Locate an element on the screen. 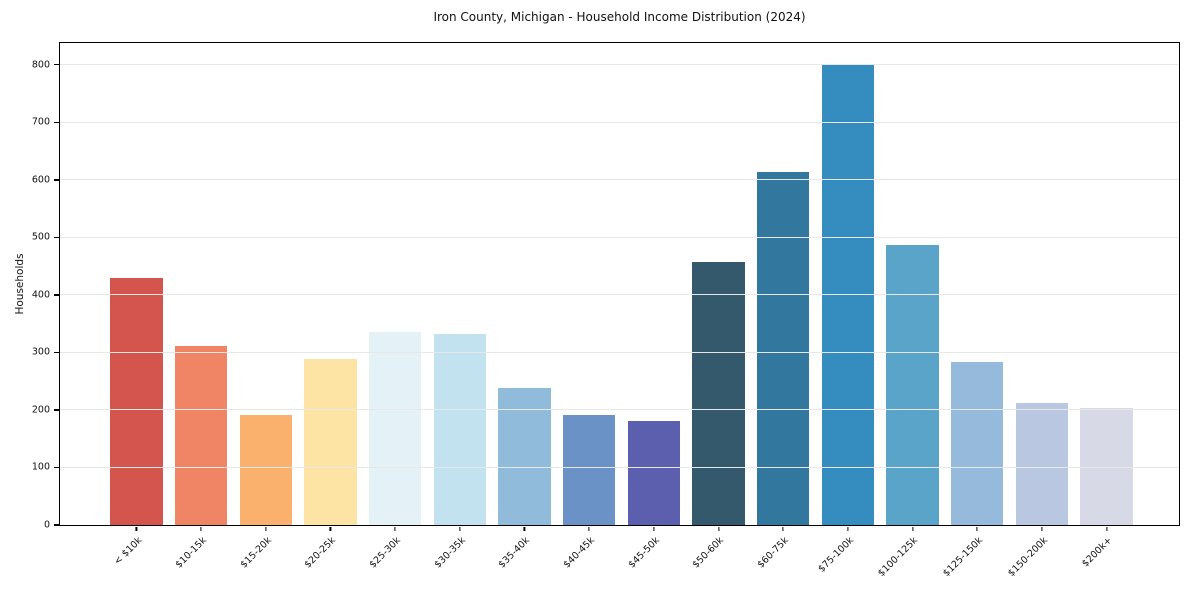 This screenshot has width=1189, height=590. bar-slot: $50-60k is located at coordinates (718, 306).